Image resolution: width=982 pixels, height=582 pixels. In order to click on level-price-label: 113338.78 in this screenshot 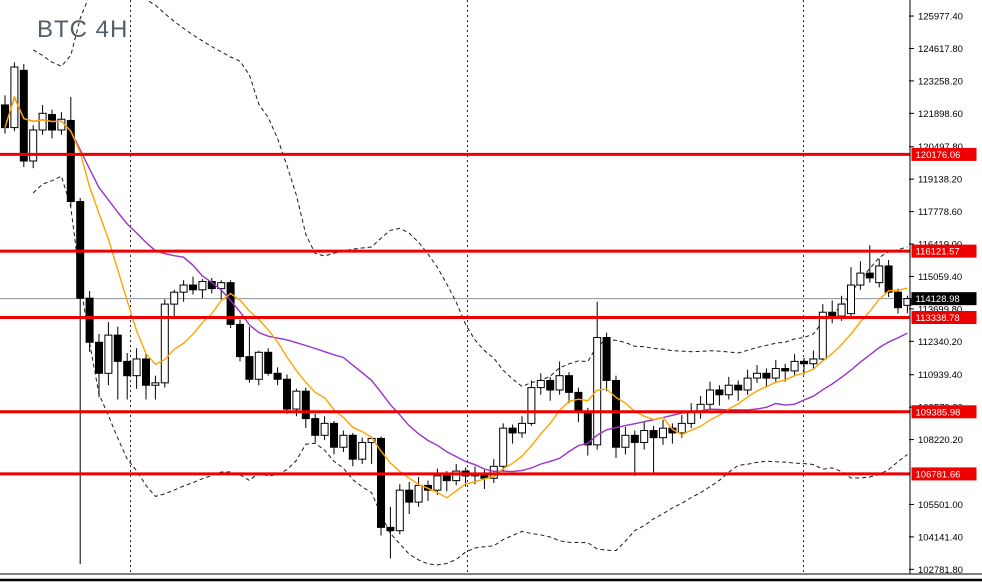, I will do `click(944, 318)`.